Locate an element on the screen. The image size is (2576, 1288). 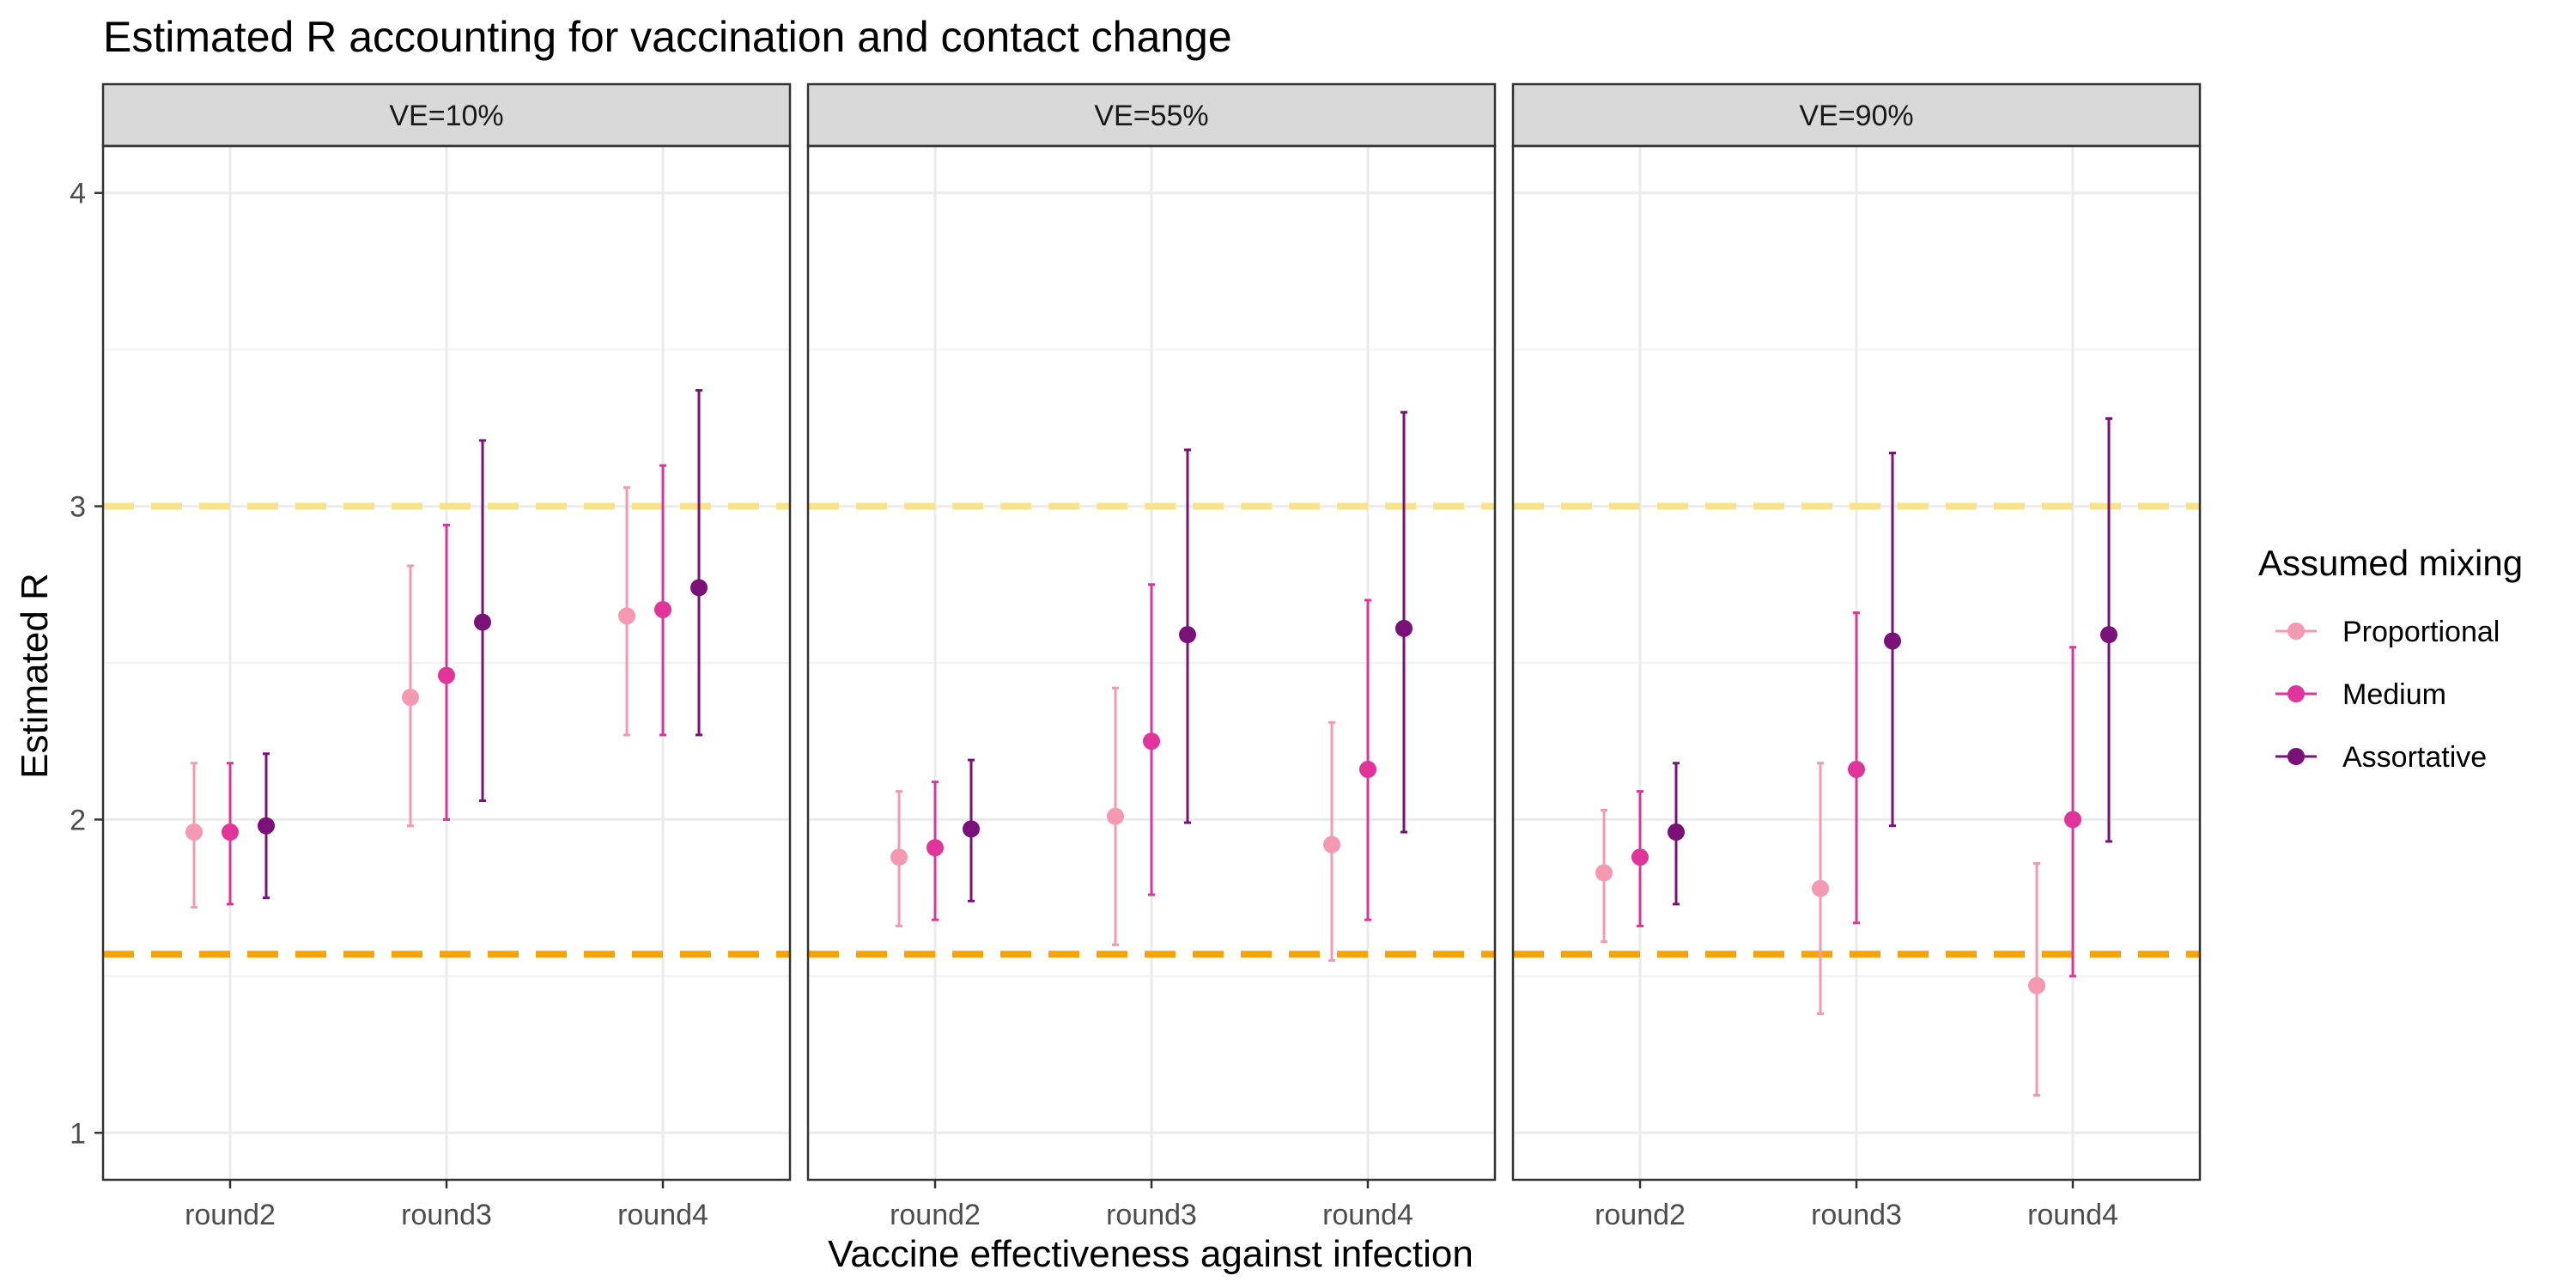
facet-strip-label: VE=10% is located at coordinates (446, 116).